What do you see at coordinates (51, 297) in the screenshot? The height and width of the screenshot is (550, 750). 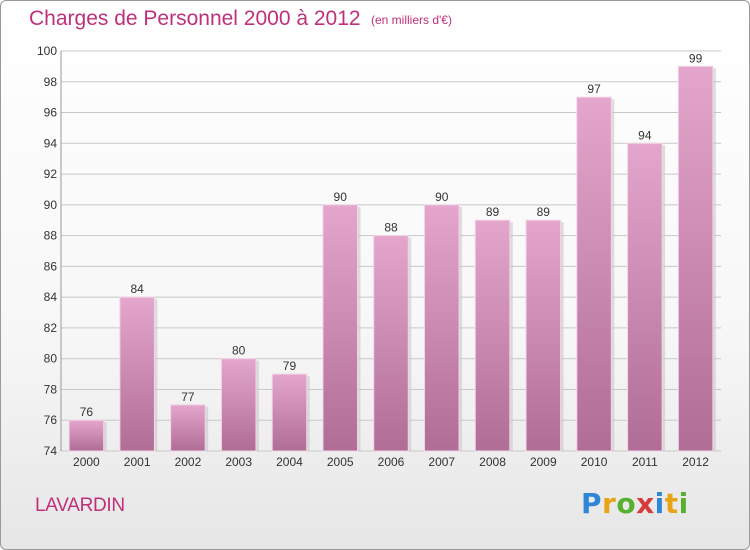 I see `y-tick-label: 84` at bounding box center [51, 297].